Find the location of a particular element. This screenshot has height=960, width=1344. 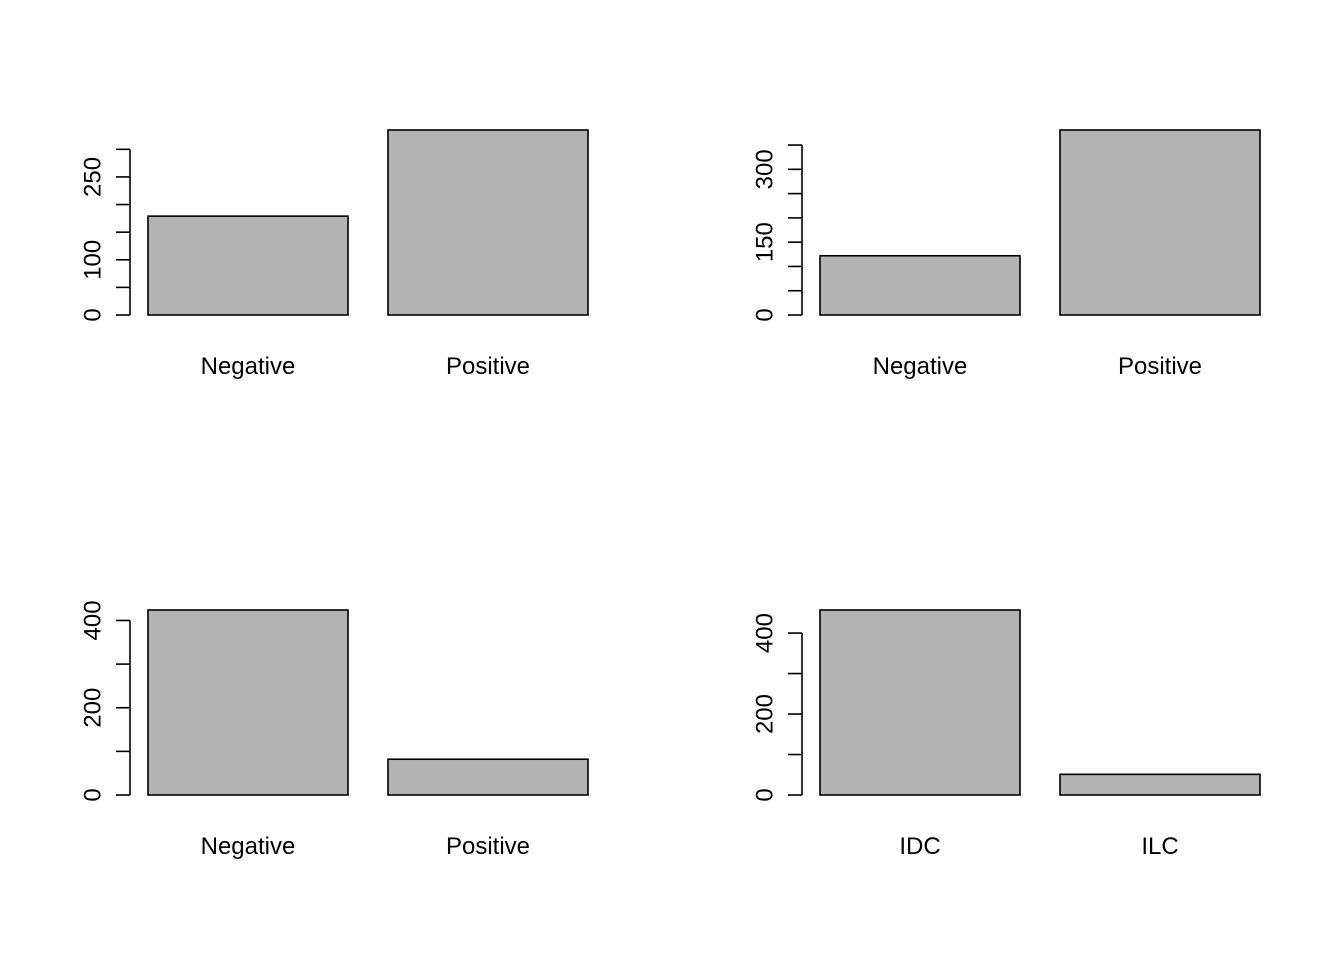

bar-idc is located at coordinates (920, 702).